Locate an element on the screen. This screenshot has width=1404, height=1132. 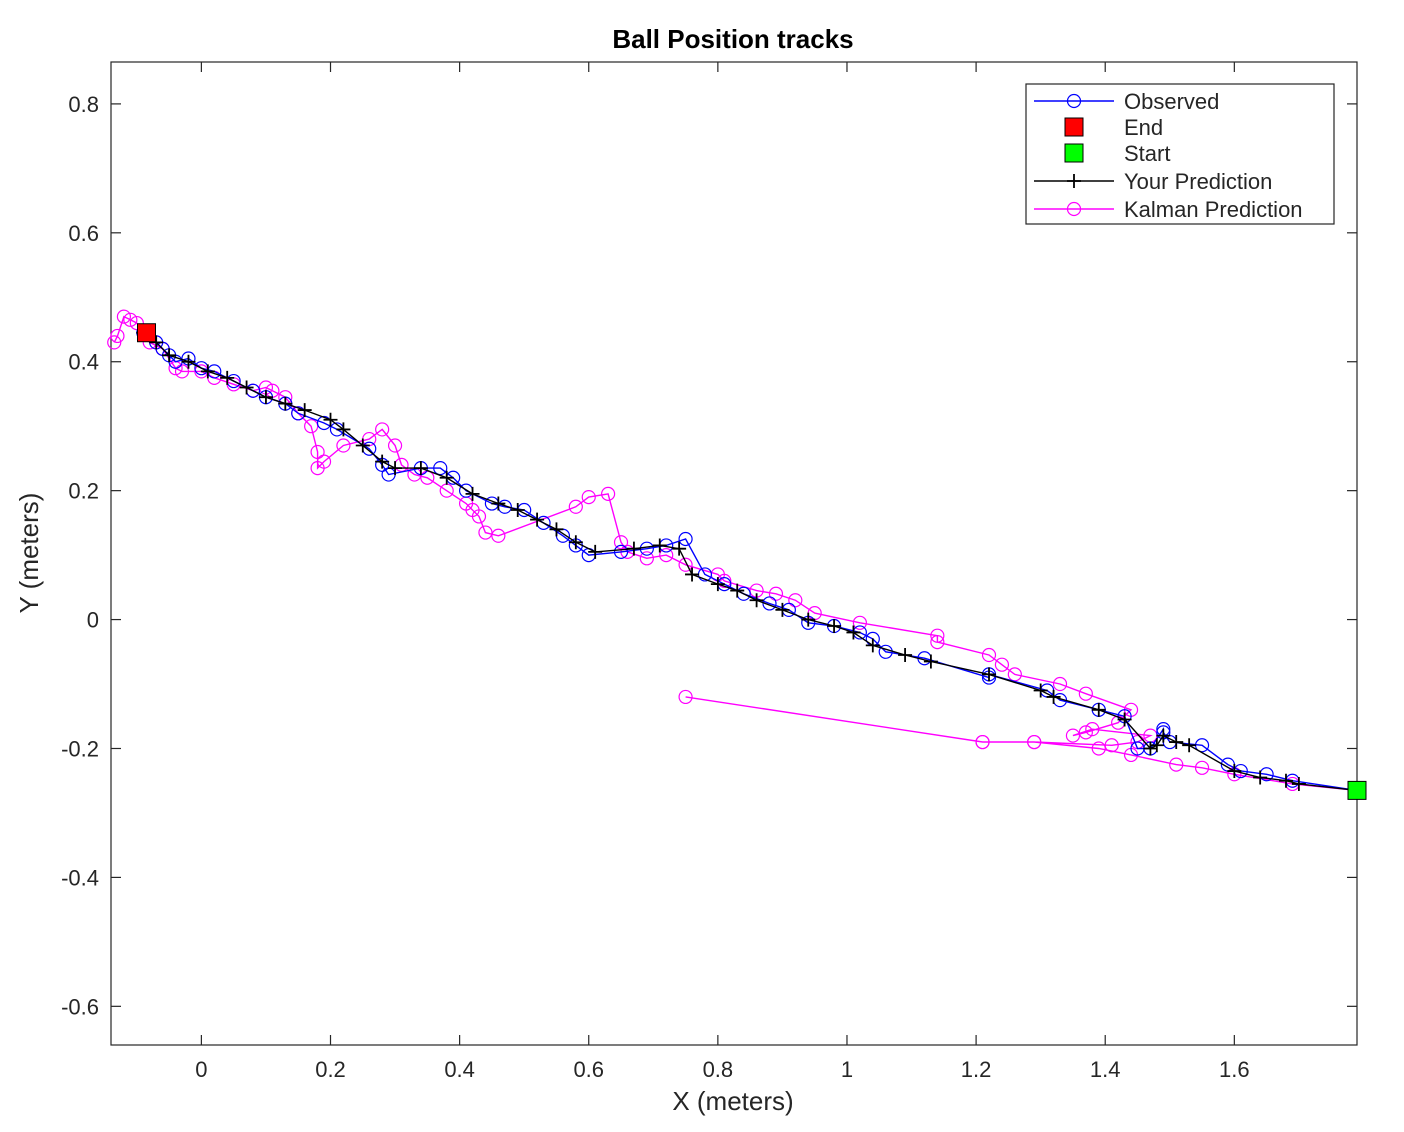
x-tick-label: 0.4 is located at coordinates (459, 1069).